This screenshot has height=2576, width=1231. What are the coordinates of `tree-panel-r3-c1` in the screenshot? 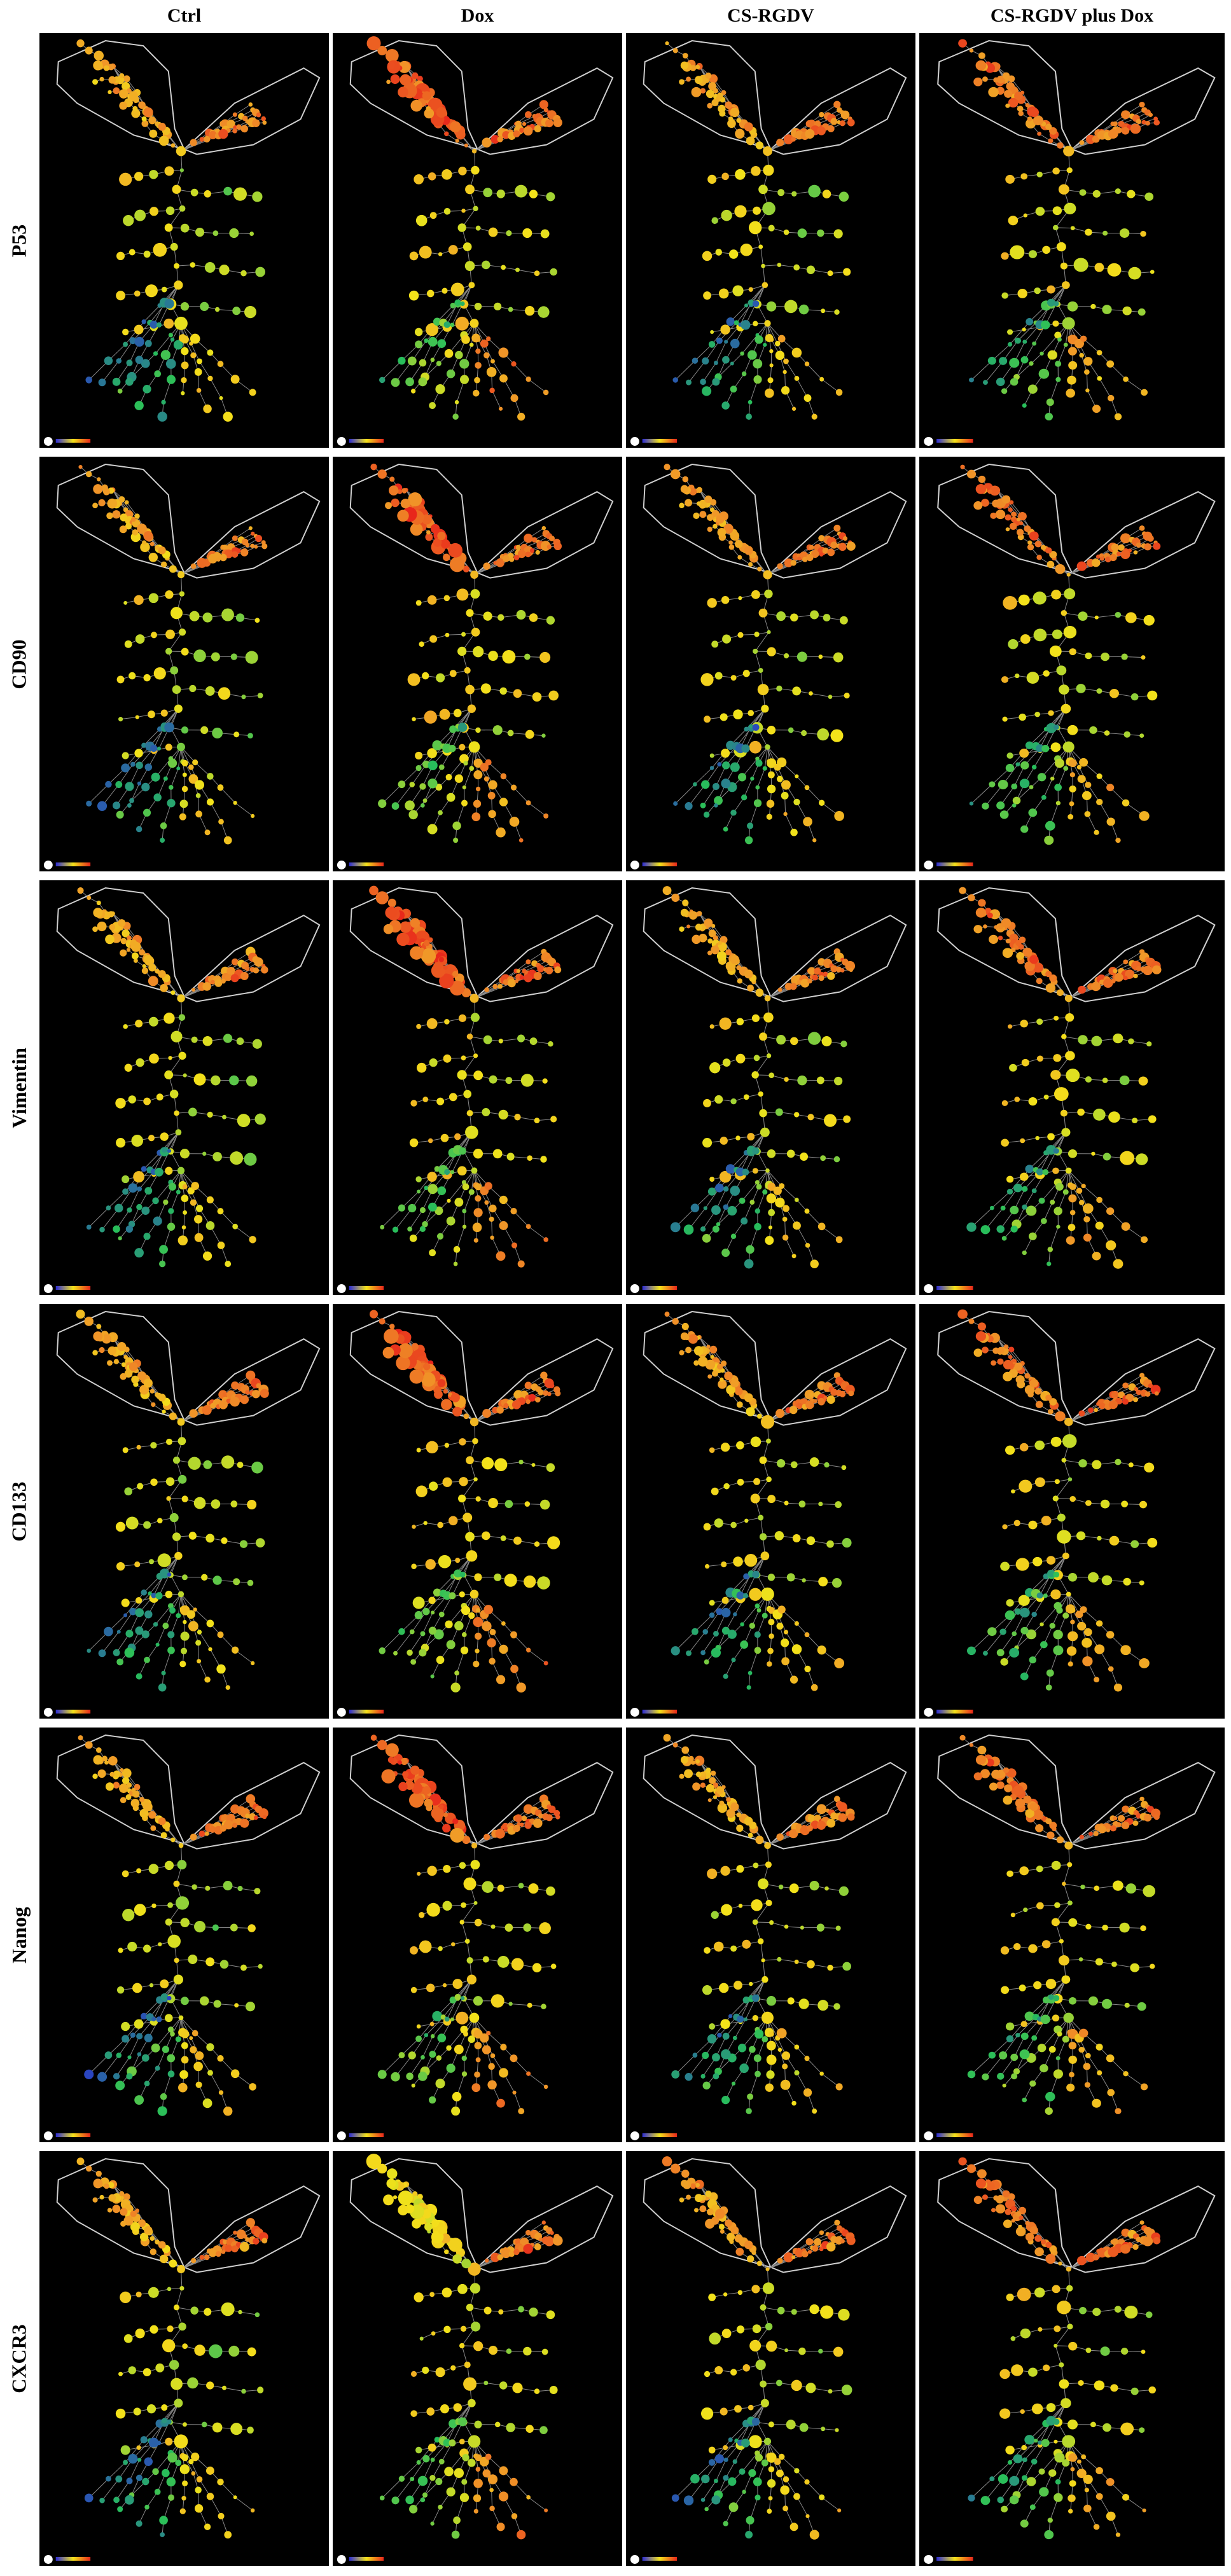 It's located at (184, 1087).